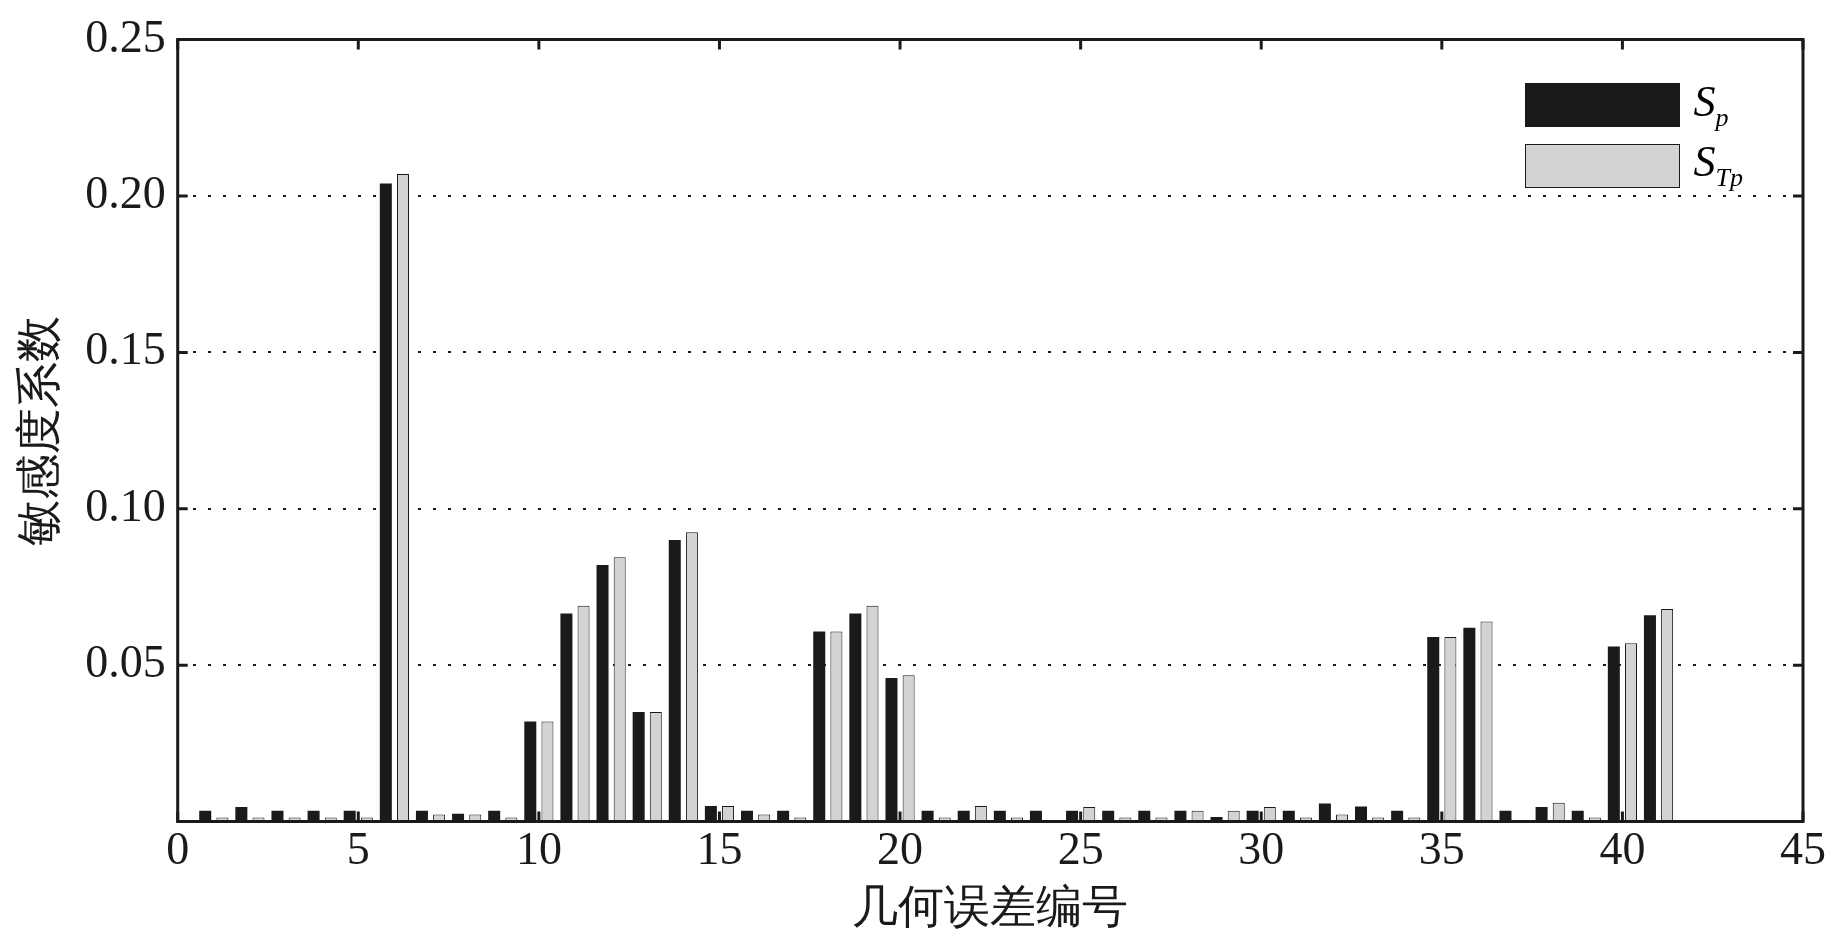  Describe the element at coordinates (1080, 849) in the screenshot. I see `x-tick-label: 25` at that location.